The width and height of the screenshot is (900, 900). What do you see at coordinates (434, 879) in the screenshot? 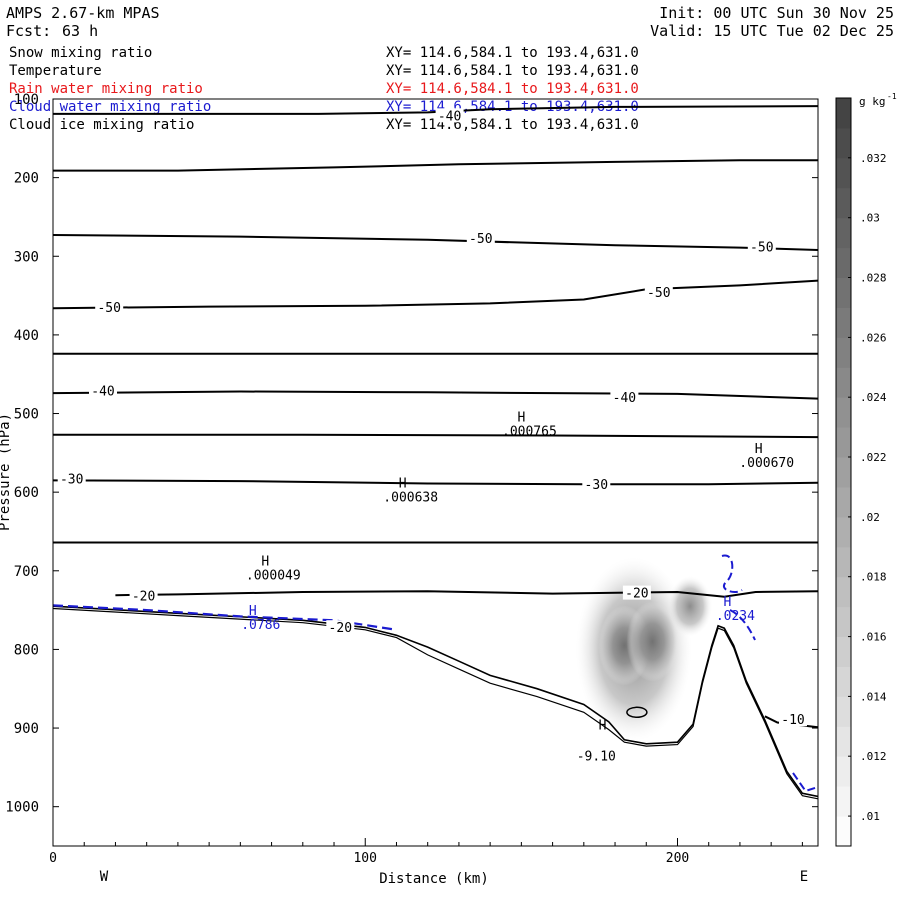
I see `x-axis-label: Distance (km)` at bounding box center [434, 879].